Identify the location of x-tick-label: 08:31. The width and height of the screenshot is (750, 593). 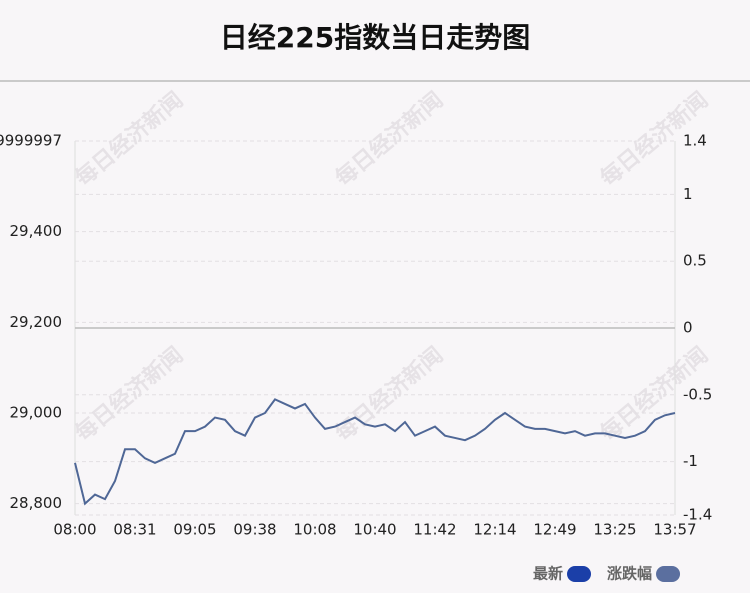
(134, 530).